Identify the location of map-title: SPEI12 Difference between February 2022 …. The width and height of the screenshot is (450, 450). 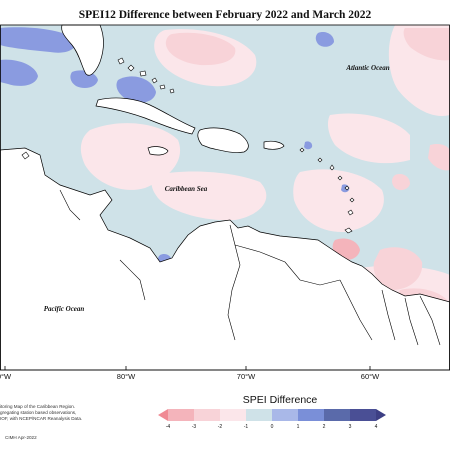
(225, 15).